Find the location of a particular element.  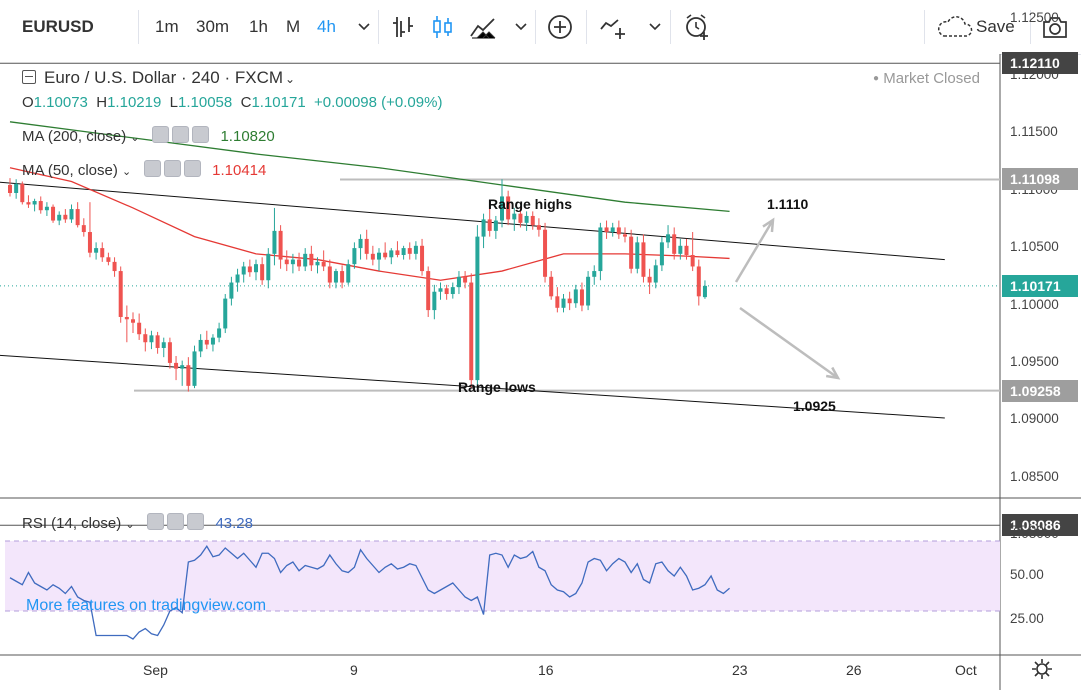

watermark-link: More features on tradingview.com is located at coordinates (146, 605).